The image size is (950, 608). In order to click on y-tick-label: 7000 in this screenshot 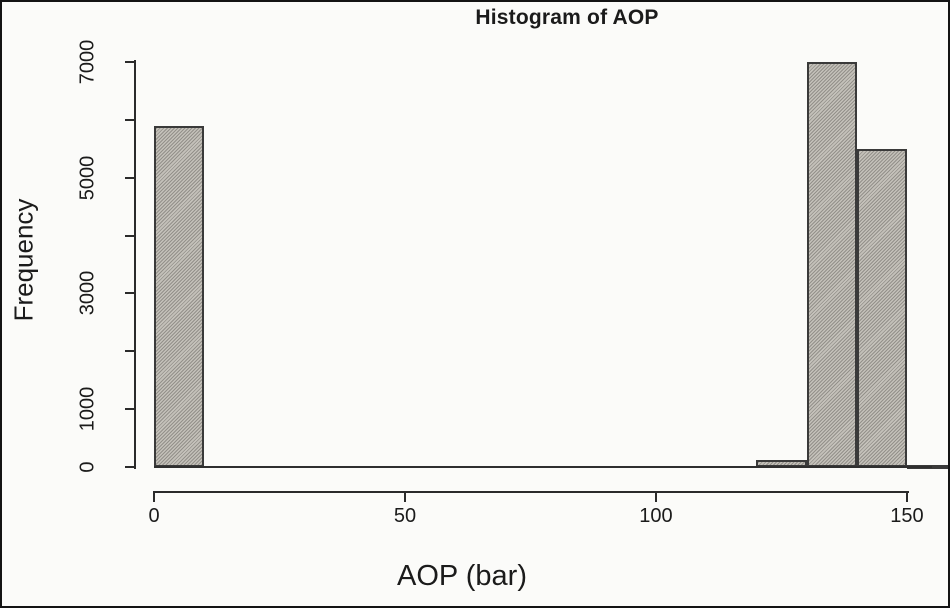, I will do `click(87, 62)`.